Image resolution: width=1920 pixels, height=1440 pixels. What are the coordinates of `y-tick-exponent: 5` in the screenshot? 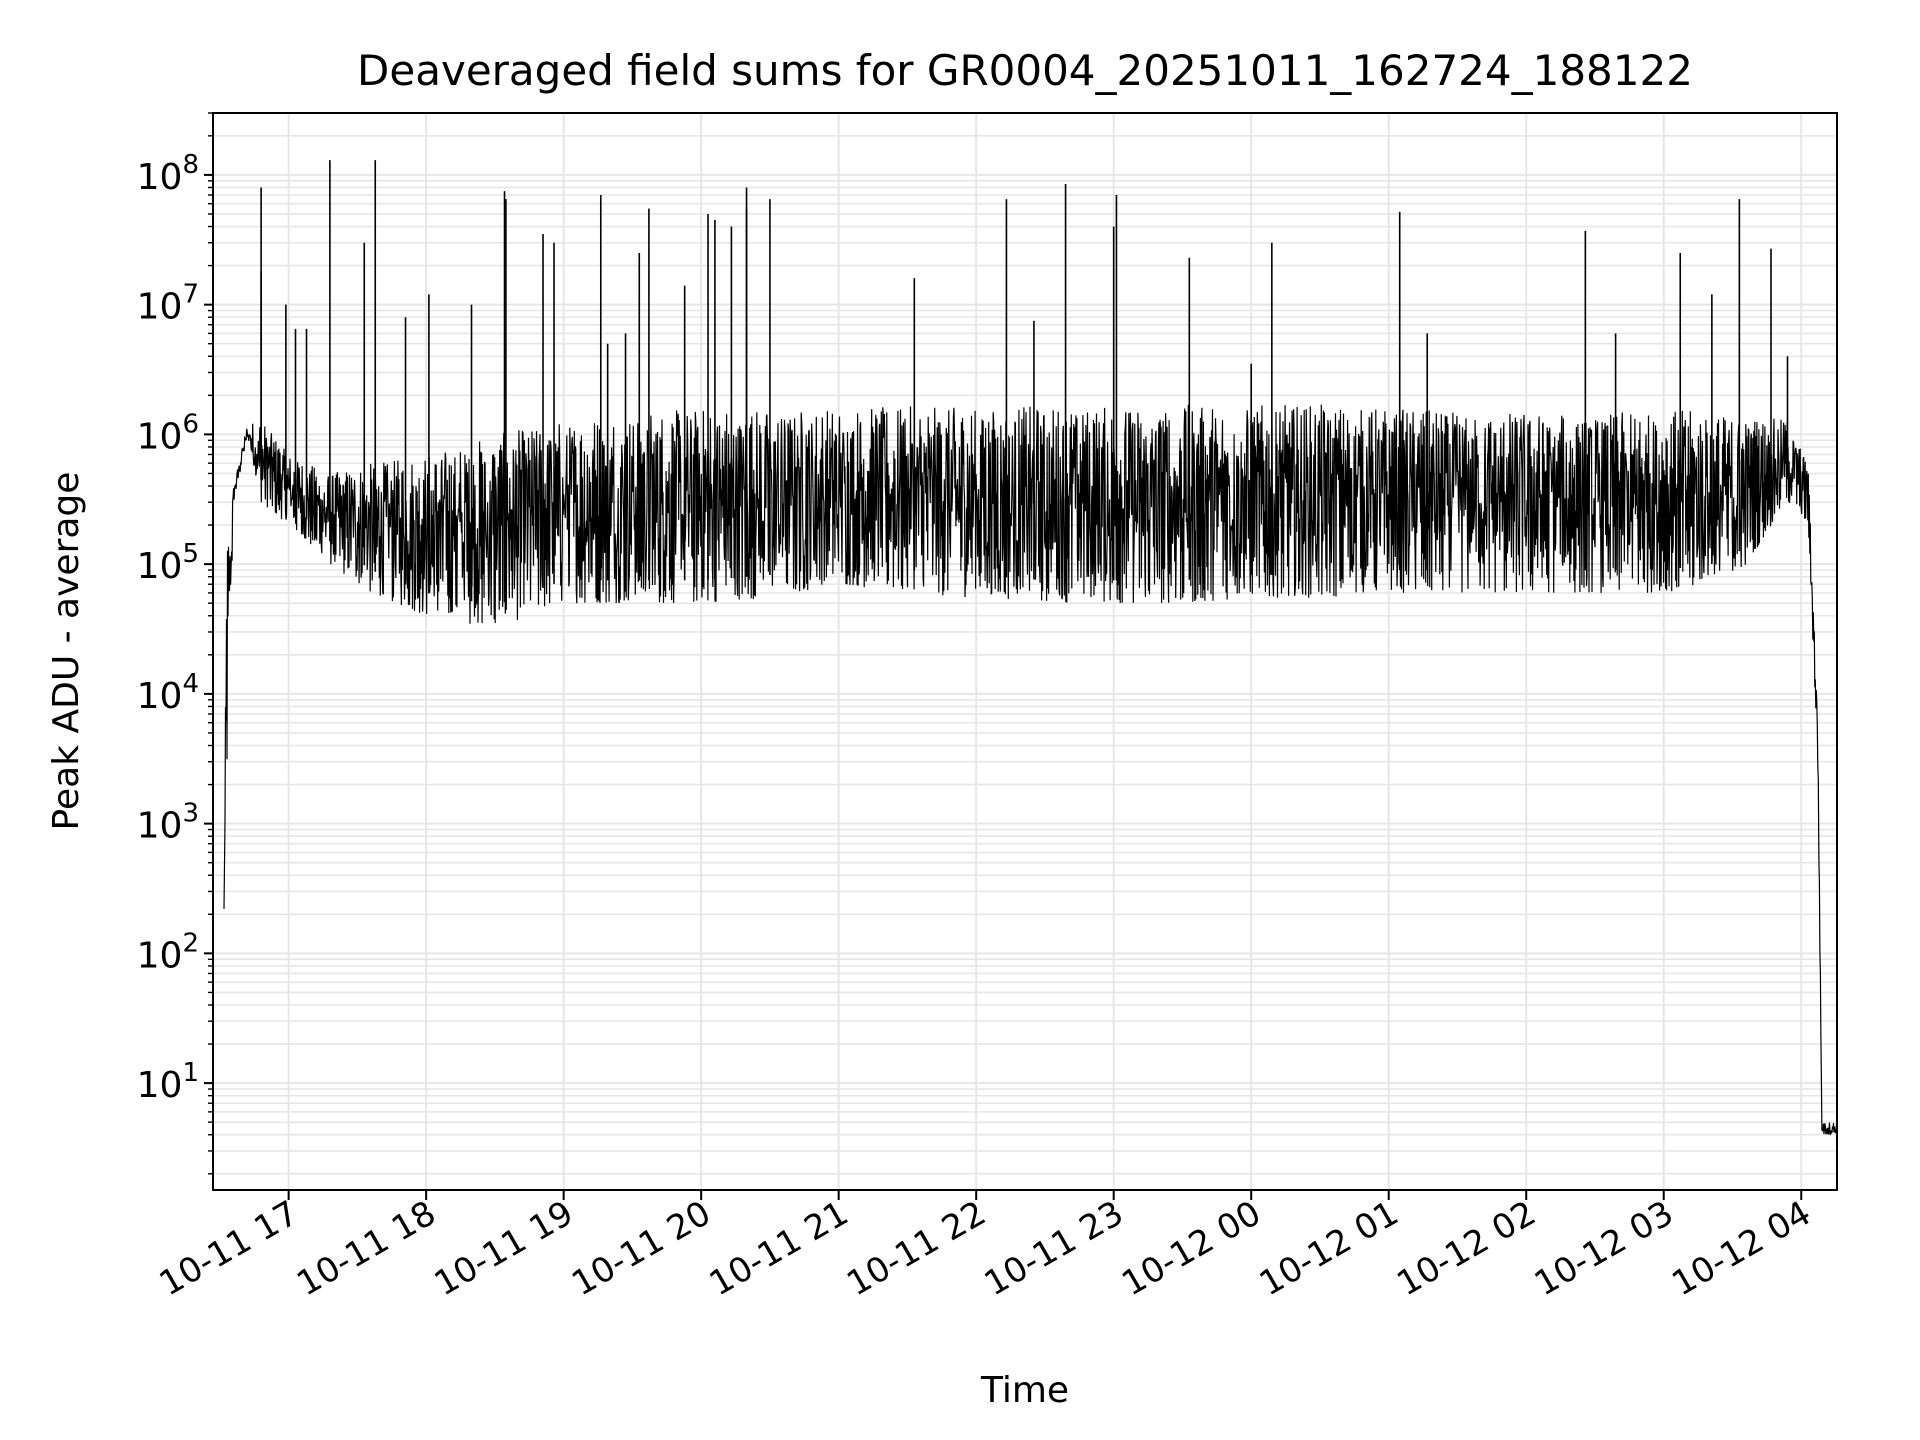 It's located at (190, 554).